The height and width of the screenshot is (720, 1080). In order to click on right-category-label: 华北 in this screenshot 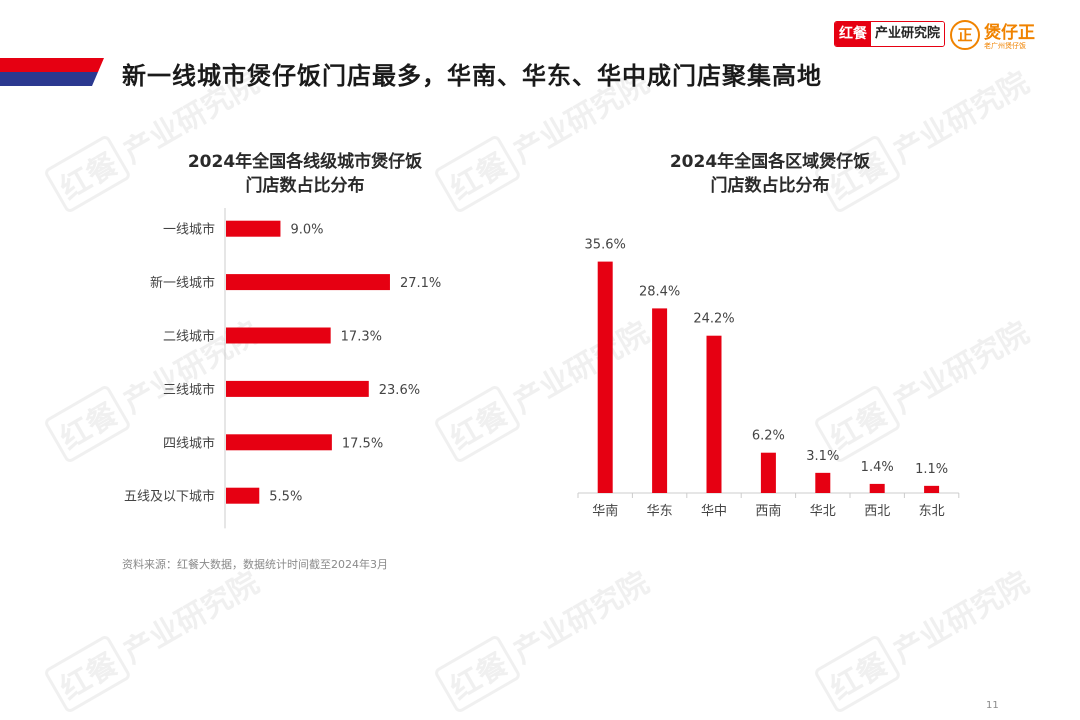, I will do `click(823, 511)`.